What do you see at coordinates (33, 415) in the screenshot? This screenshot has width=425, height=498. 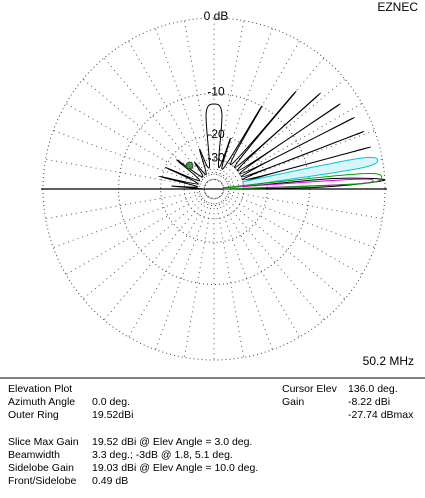 I see `info-label: Outer Ring` at bounding box center [33, 415].